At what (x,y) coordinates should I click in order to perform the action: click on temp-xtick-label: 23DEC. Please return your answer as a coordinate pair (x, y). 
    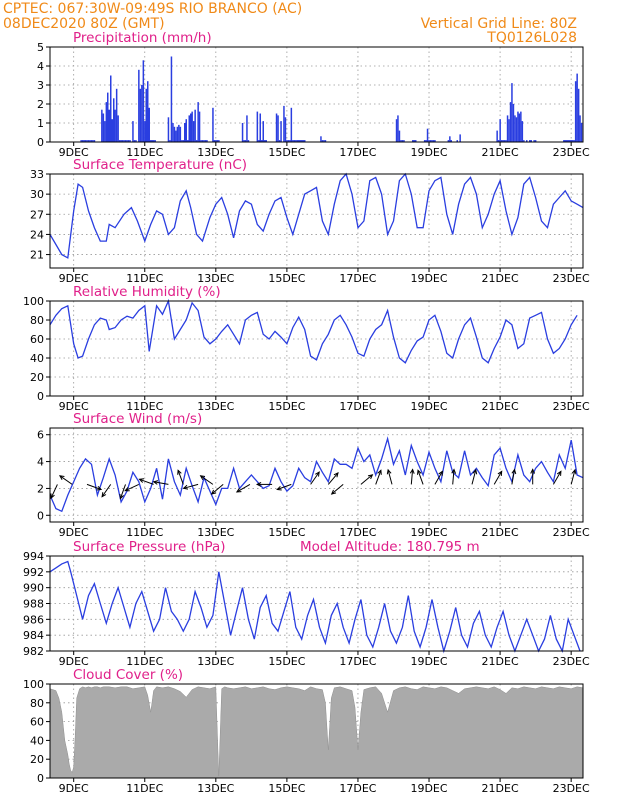
    Looking at the image, I should click on (571, 278).